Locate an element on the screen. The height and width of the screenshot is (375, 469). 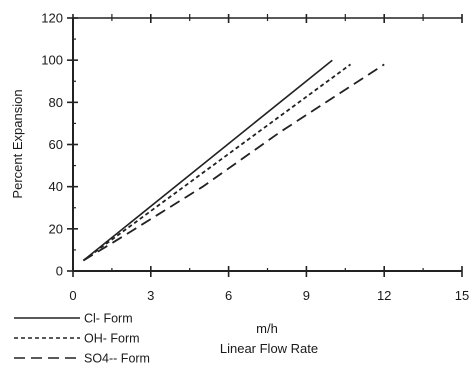
y-tick-label: 0 is located at coordinates (59, 271).